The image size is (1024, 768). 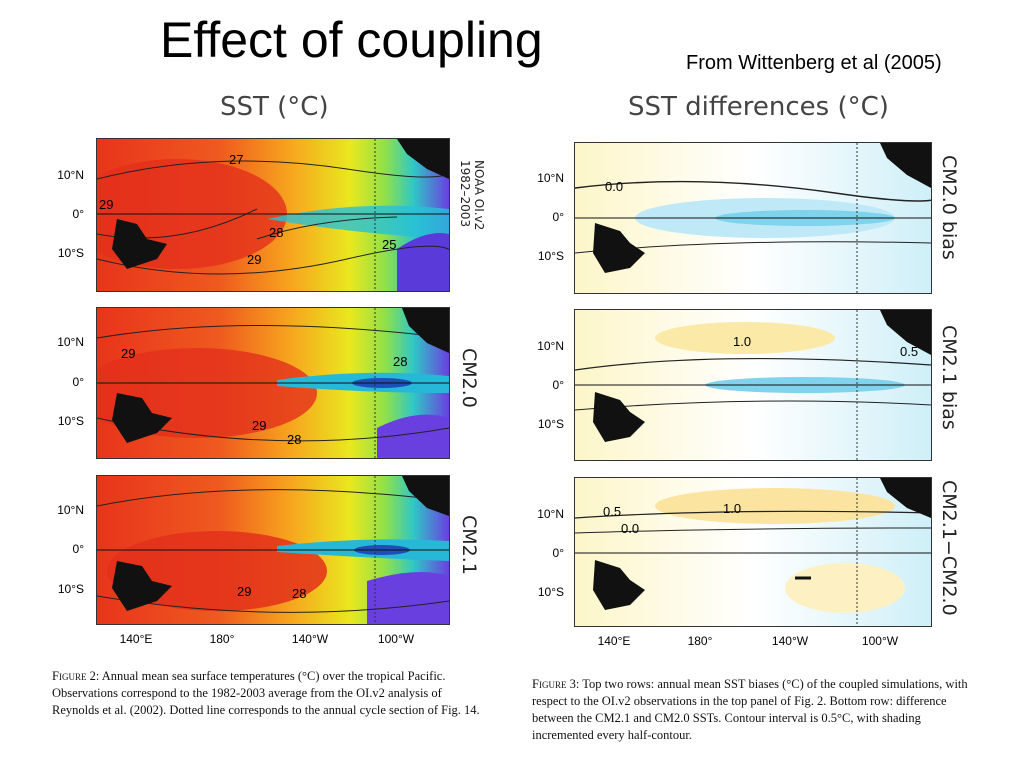 What do you see at coordinates (949, 377) in the screenshot?
I see `panel-side-label: CM2.1 bias` at bounding box center [949, 377].